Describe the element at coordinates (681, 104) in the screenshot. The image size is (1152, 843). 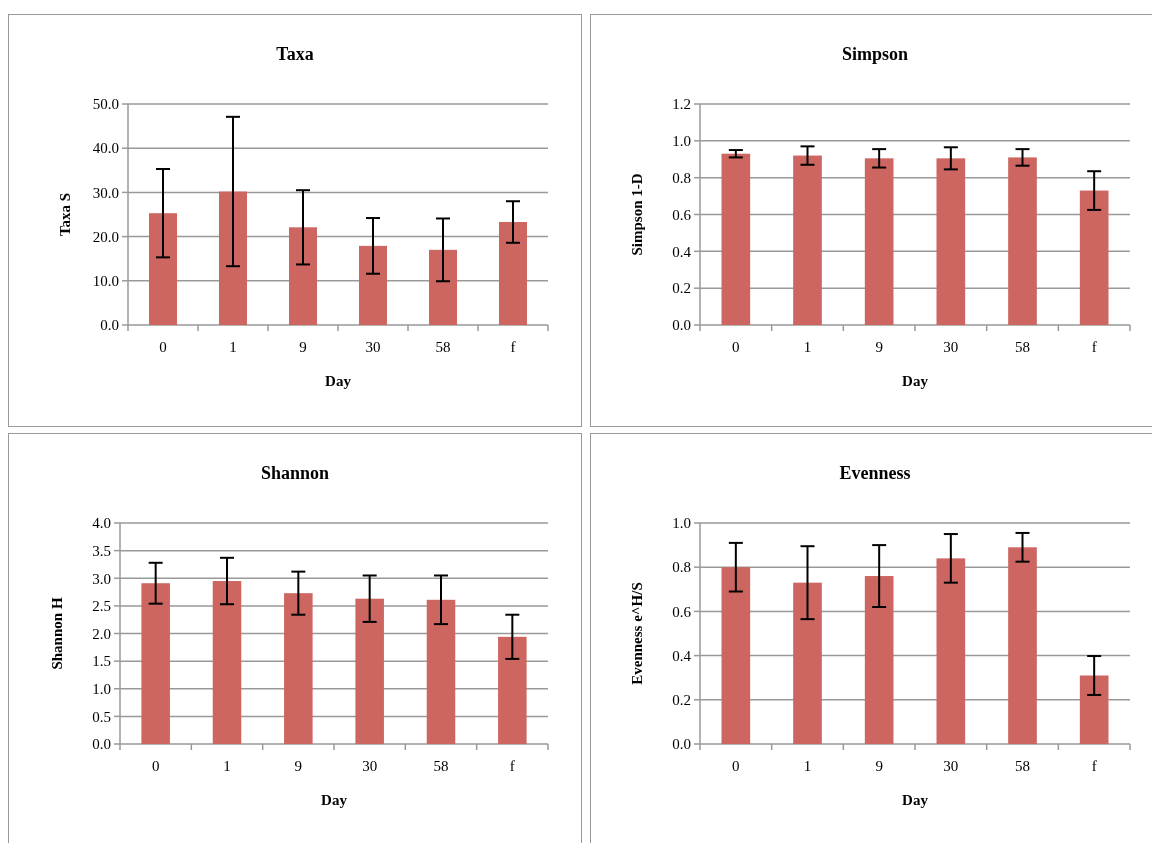
I see `y-tick-label: 1.2` at that location.